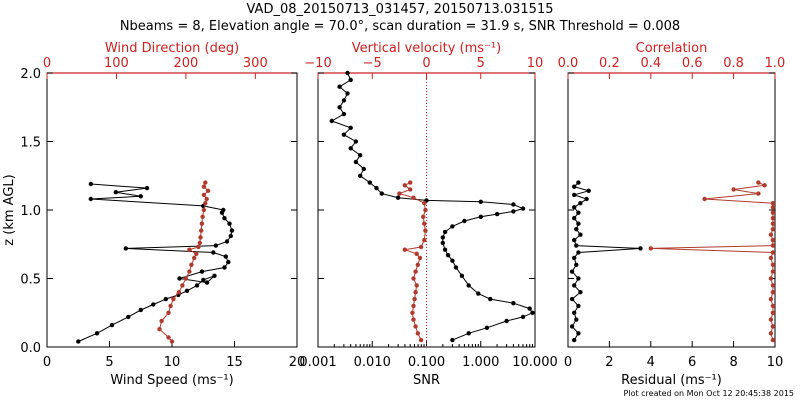  What do you see at coordinates (733, 362) in the screenshot?
I see `bottom-tick-label: 8` at bounding box center [733, 362].